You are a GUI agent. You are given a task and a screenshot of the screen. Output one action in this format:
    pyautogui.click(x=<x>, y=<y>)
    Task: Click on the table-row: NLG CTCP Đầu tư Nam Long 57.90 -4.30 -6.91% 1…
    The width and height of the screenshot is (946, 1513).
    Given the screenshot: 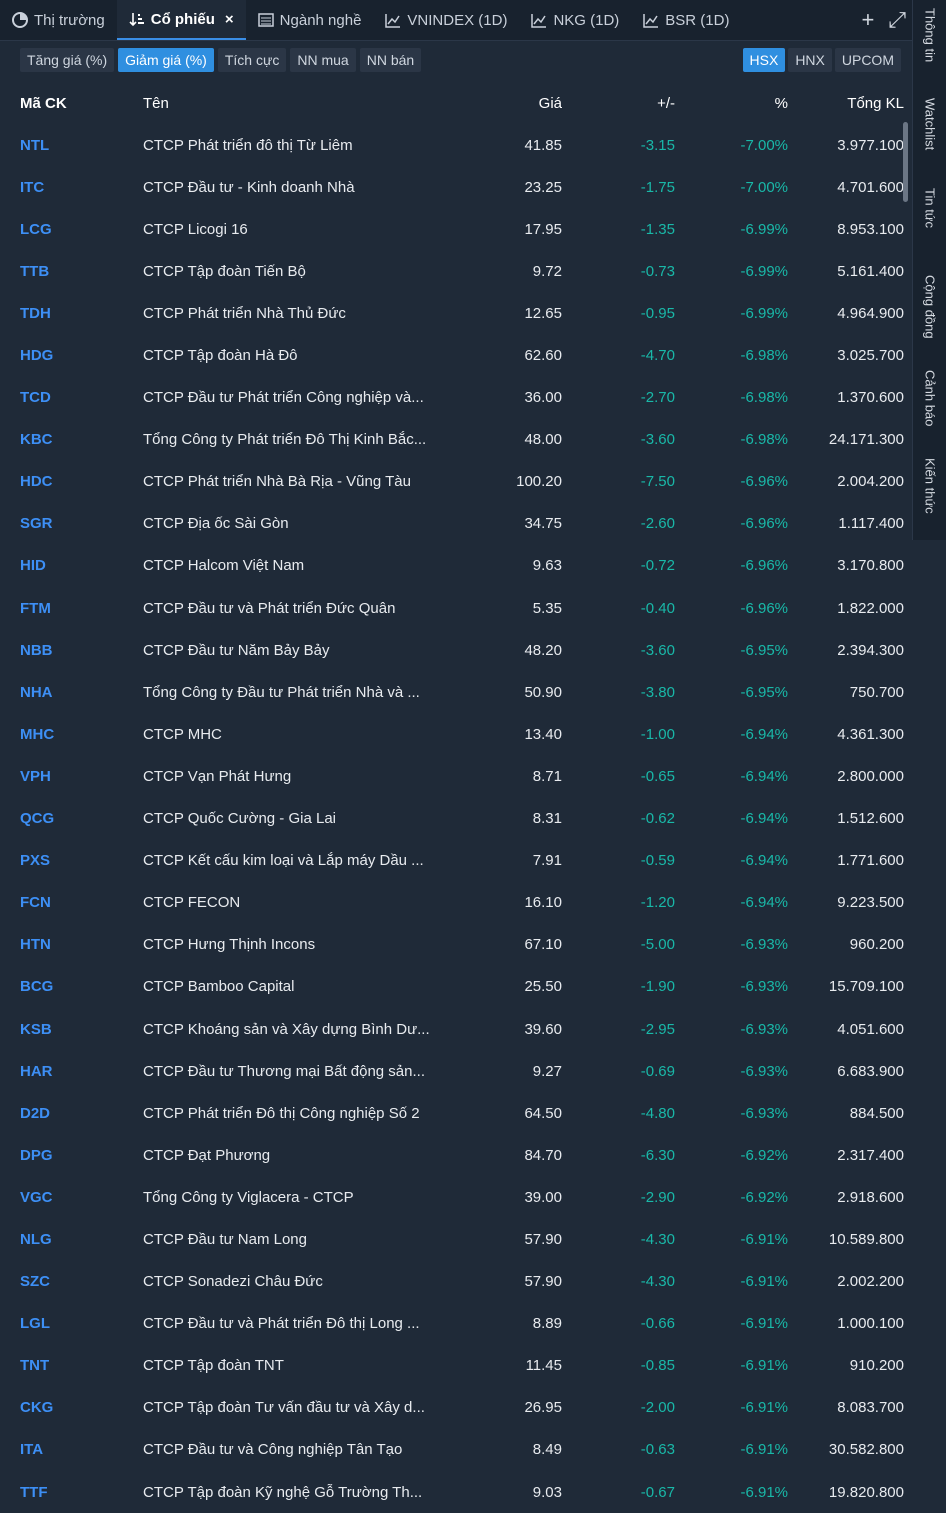 What is the action you would take?
    pyautogui.click(x=456, y=1239)
    